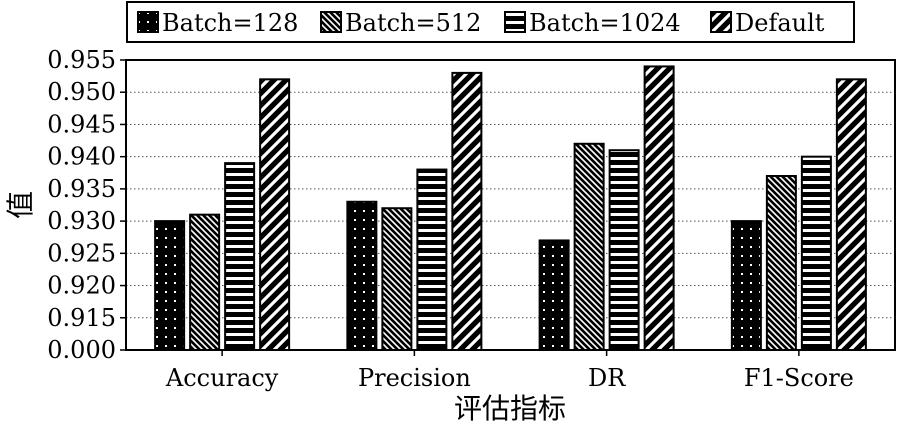 The height and width of the screenshot is (425, 900). I want to click on bar-default-f1-score, so click(851, 214).